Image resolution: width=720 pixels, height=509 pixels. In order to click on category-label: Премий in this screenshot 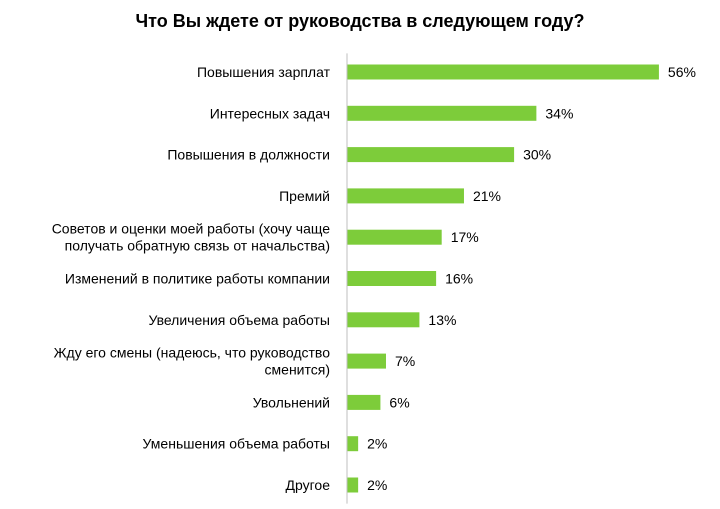, I will do `click(304, 196)`.